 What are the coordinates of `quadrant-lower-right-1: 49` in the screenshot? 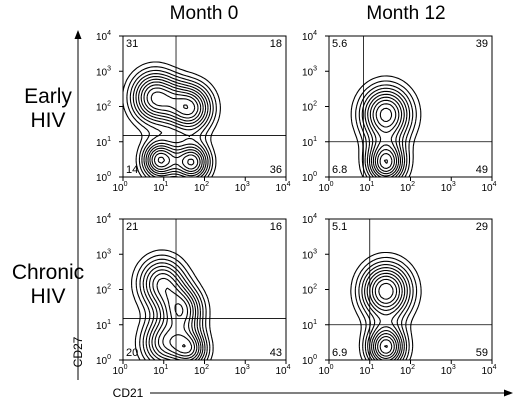 It's located at (482, 170).